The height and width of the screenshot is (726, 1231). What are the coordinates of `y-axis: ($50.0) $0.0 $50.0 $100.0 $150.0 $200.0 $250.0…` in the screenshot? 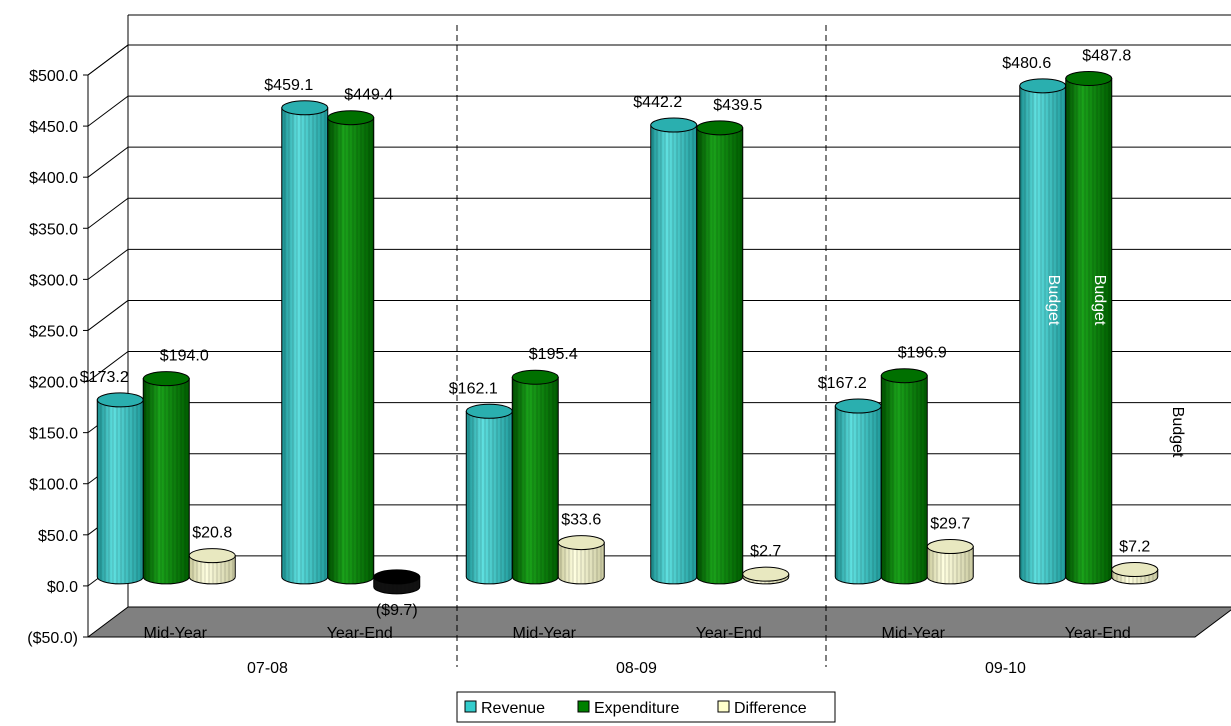 It's located at (58, 357).